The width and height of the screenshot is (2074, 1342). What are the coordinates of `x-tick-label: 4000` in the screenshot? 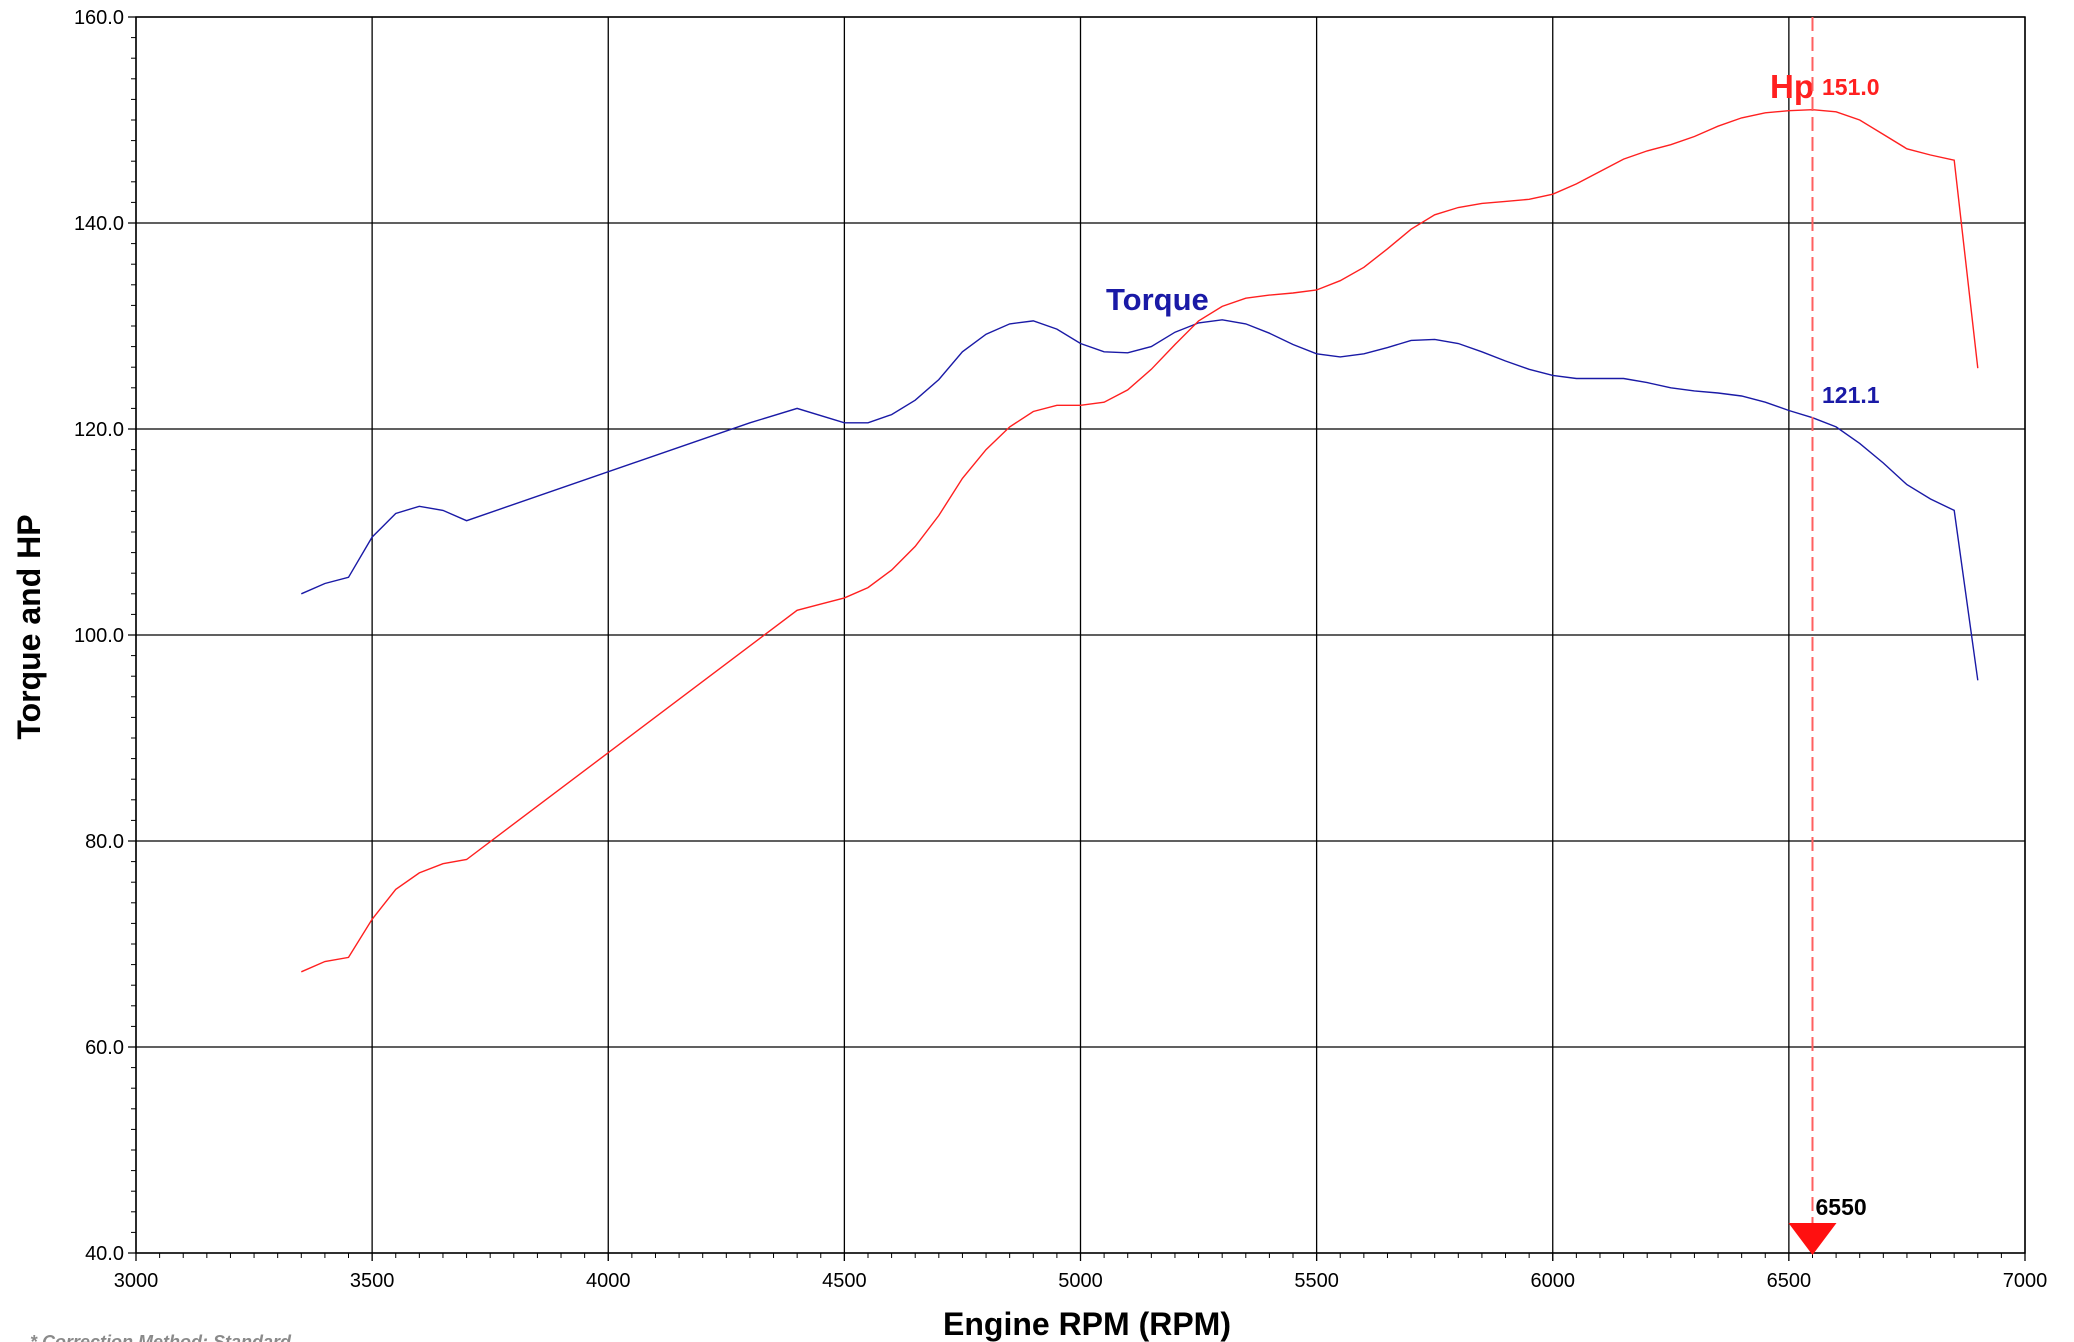 It's located at (608, 1281).